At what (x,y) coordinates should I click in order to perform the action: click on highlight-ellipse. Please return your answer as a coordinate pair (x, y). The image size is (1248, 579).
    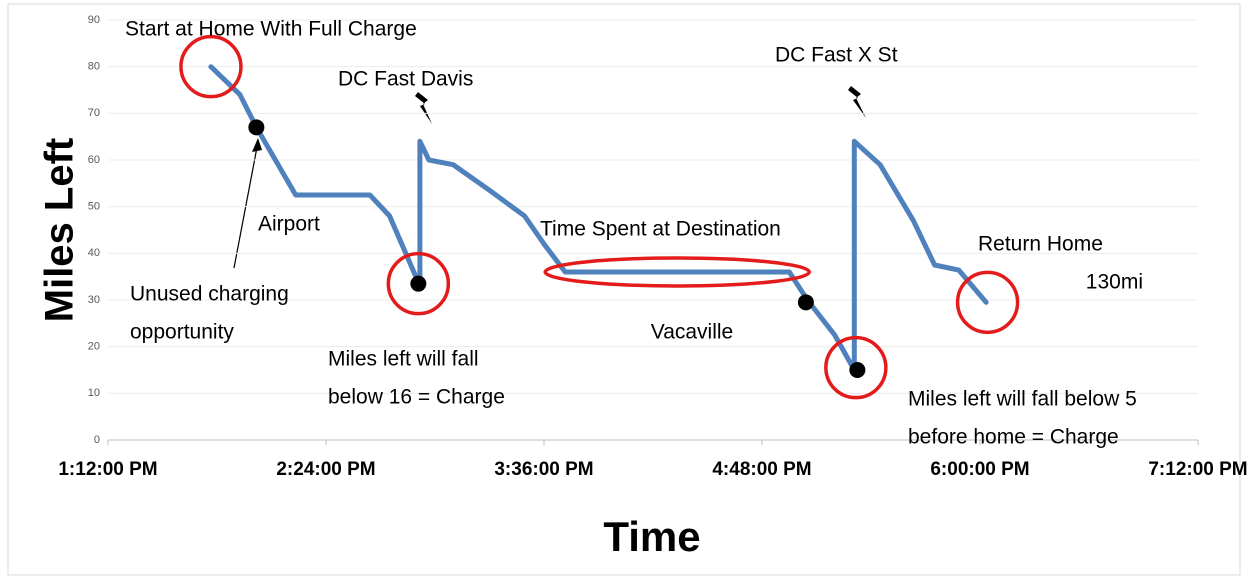
    Looking at the image, I should click on (677, 272).